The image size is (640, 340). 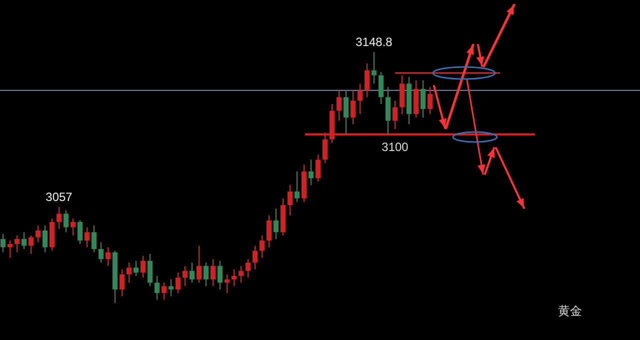 What do you see at coordinates (374, 42) in the screenshot?
I see `text: 3148.8` at bounding box center [374, 42].